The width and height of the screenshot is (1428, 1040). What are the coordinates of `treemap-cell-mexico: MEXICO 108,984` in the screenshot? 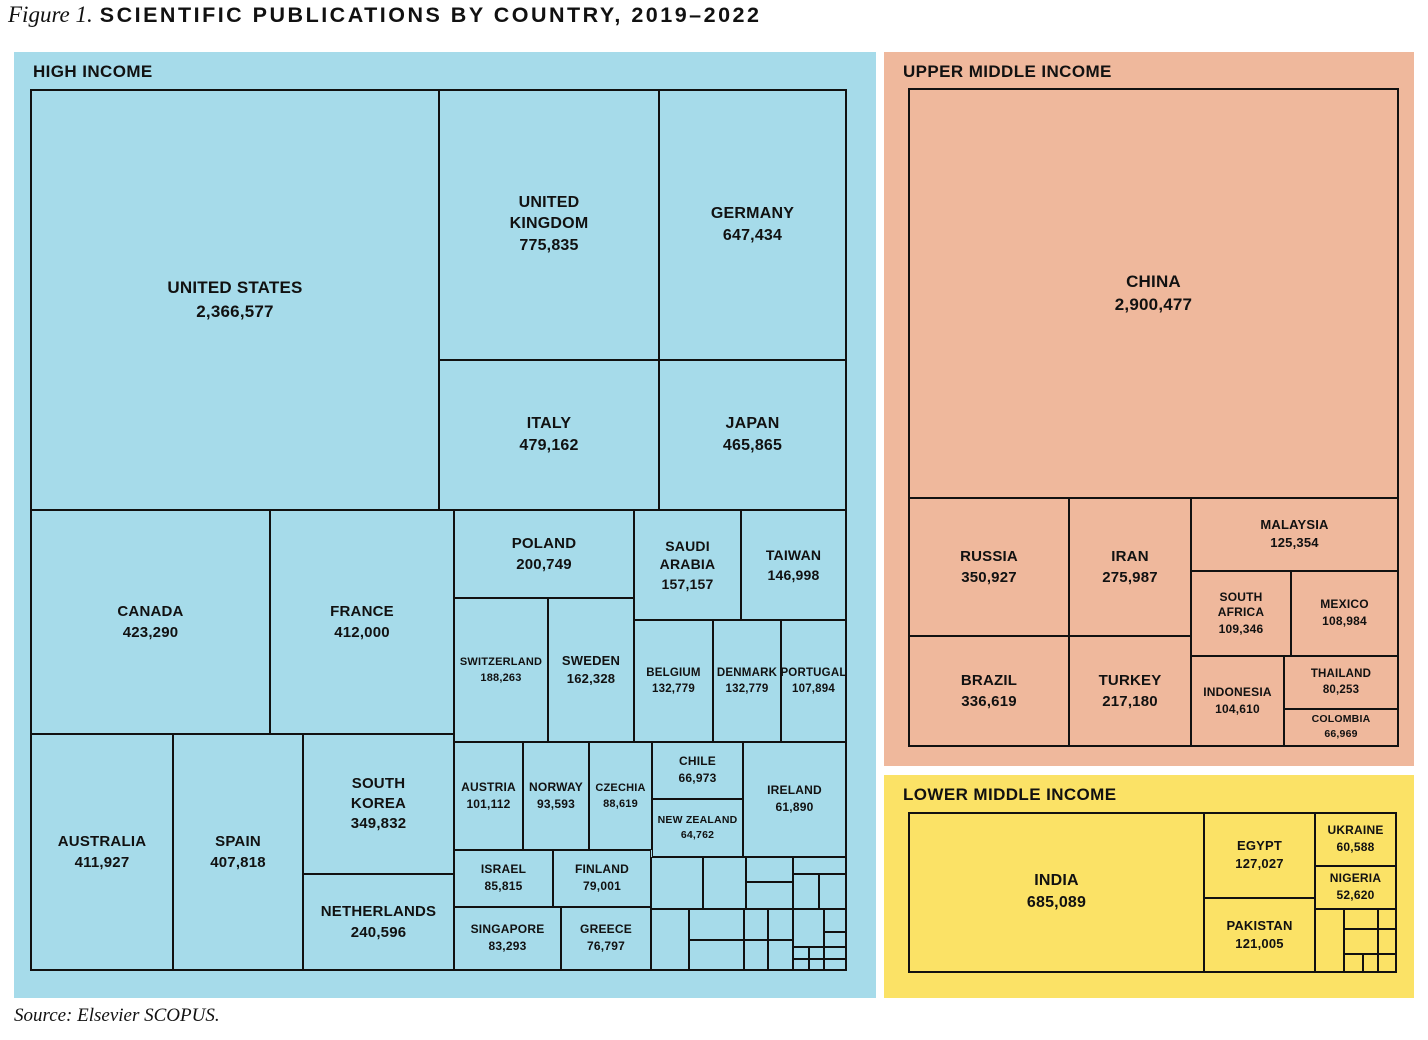 It's located at (1344, 613).